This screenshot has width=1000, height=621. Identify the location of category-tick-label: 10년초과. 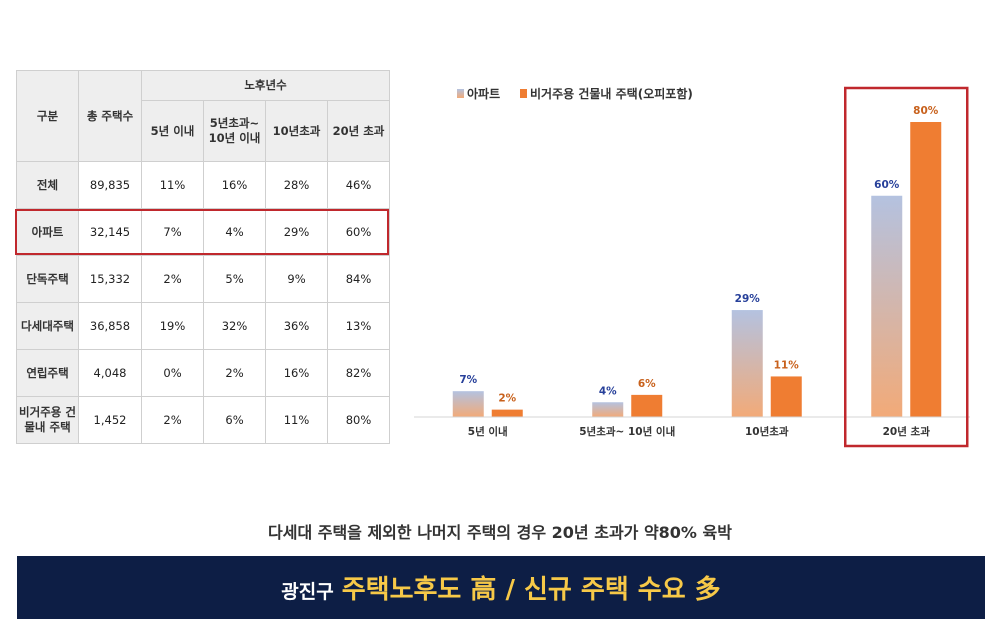
(767, 431).